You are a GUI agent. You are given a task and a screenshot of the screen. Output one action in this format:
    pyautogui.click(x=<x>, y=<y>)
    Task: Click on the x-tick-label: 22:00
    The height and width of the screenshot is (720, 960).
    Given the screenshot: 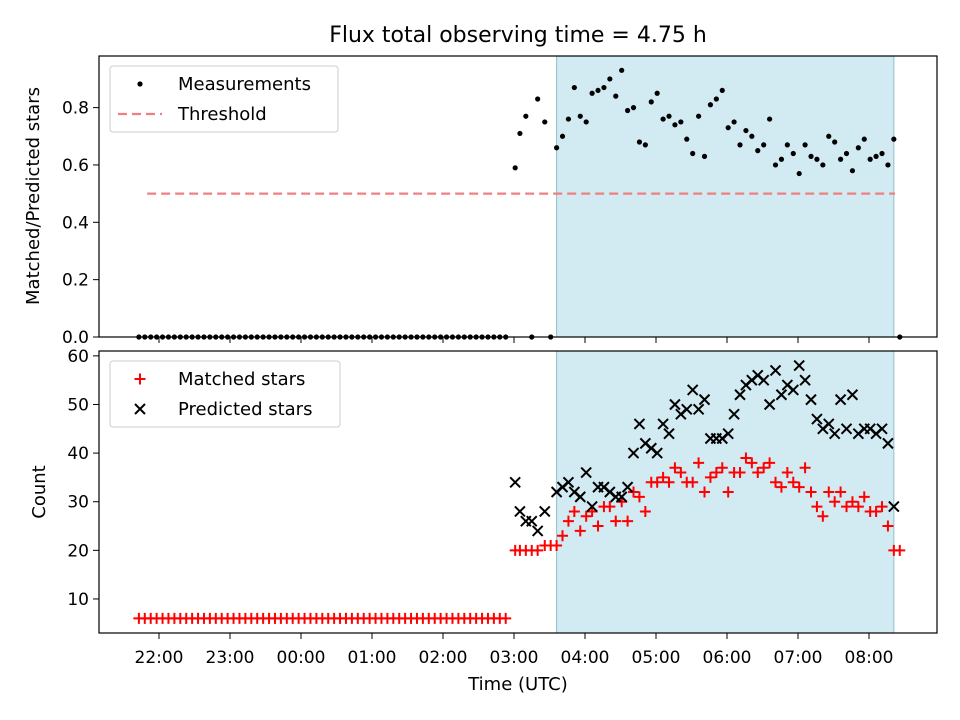 What is the action you would take?
    pyautogui.click(x=159, y=658)
    